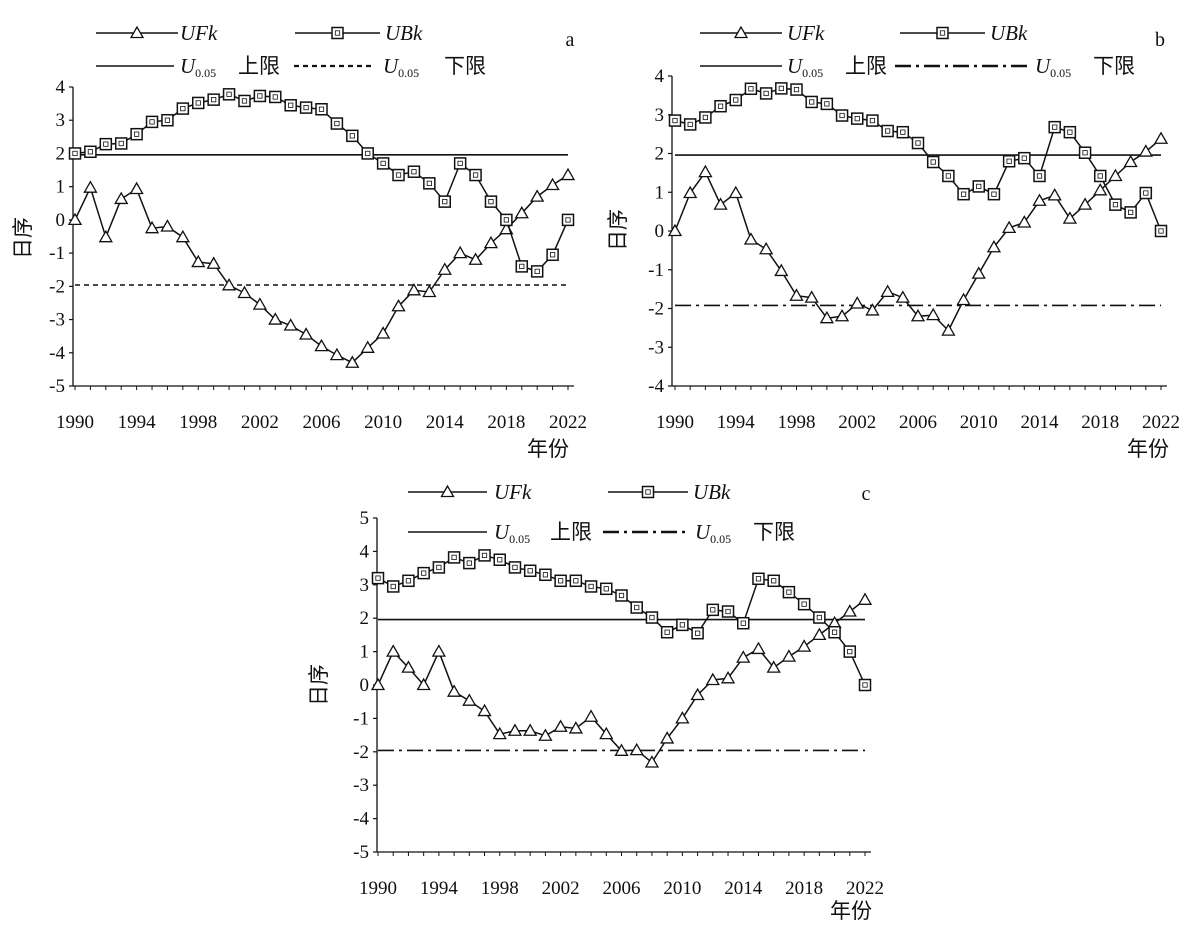 The height and width of the screenshot is (927, 1200). Describe the element at coordinates (1114, 66) in the screenshot. I see `legend-lower-label: 下限` at that location.